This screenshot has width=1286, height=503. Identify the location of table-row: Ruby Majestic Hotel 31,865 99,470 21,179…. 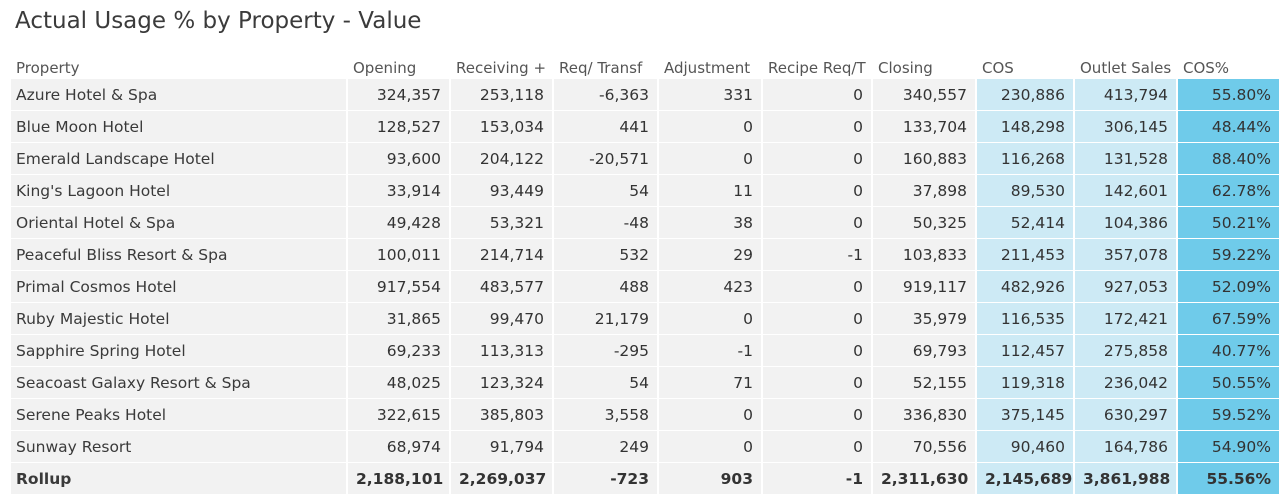
(646, 319).